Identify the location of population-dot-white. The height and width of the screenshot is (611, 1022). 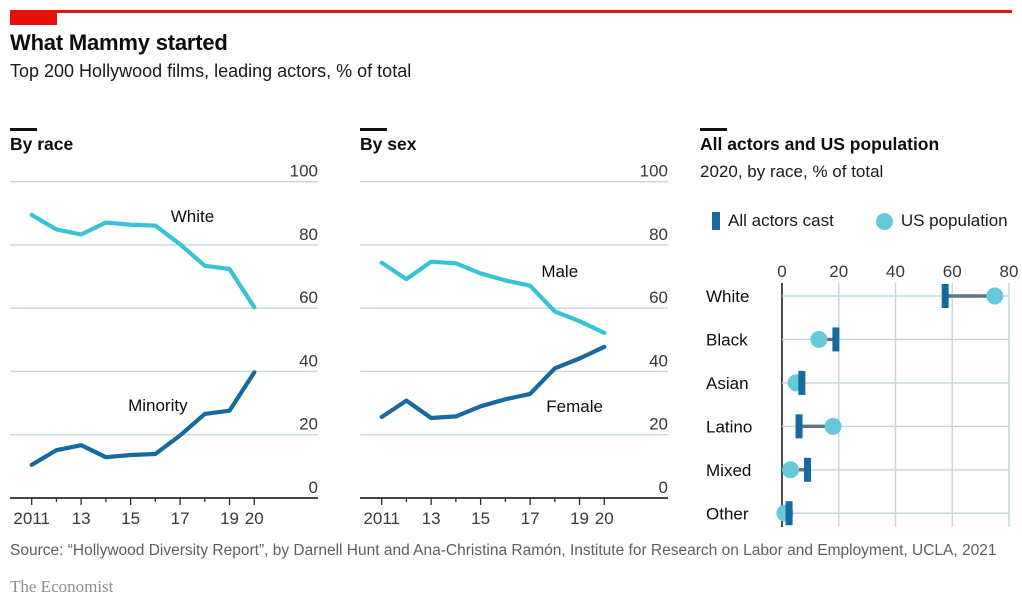
(995, 296).